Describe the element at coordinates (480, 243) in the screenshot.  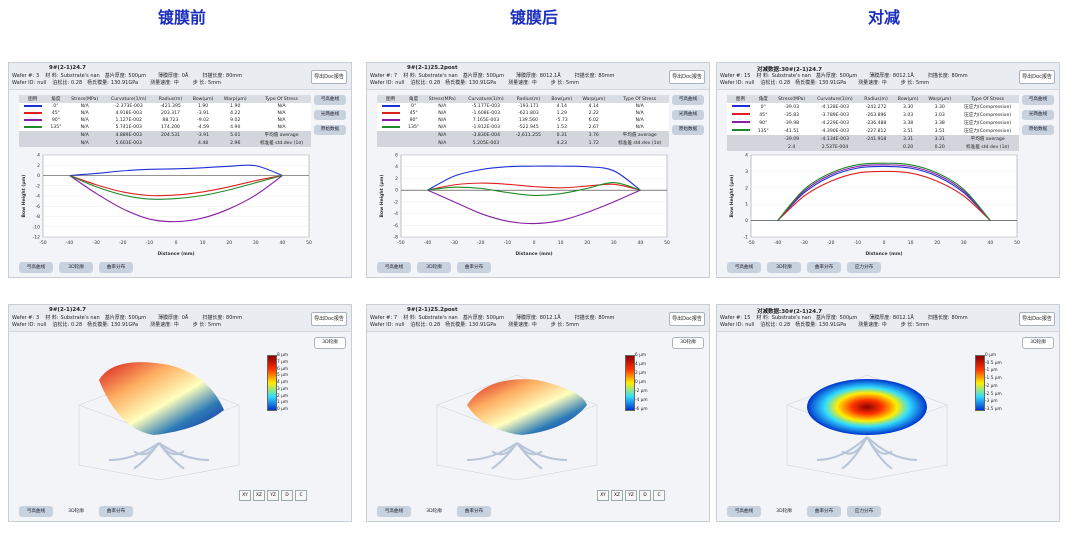
I see `x-tick-label: -20` at that location.